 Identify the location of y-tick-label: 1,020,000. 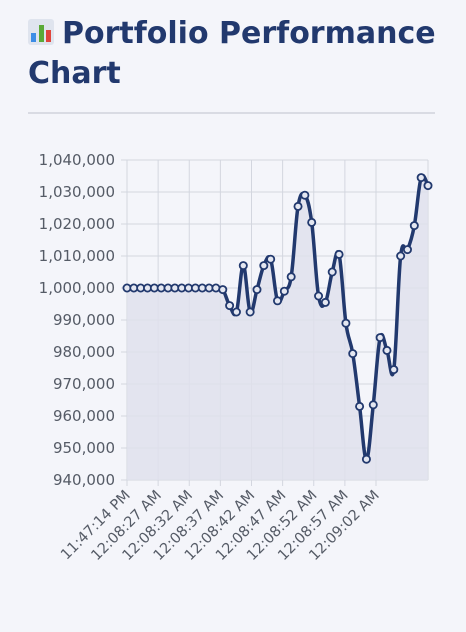
(77, 224).